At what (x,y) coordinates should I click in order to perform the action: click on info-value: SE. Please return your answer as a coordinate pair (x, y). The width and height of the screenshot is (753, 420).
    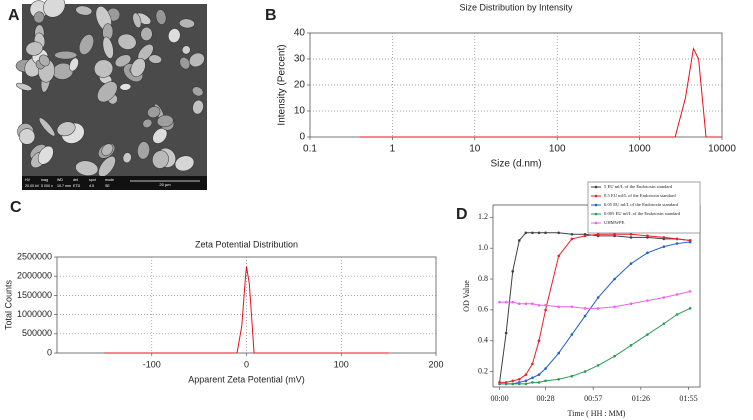
    Looking at the image, I should click on (107, 186).